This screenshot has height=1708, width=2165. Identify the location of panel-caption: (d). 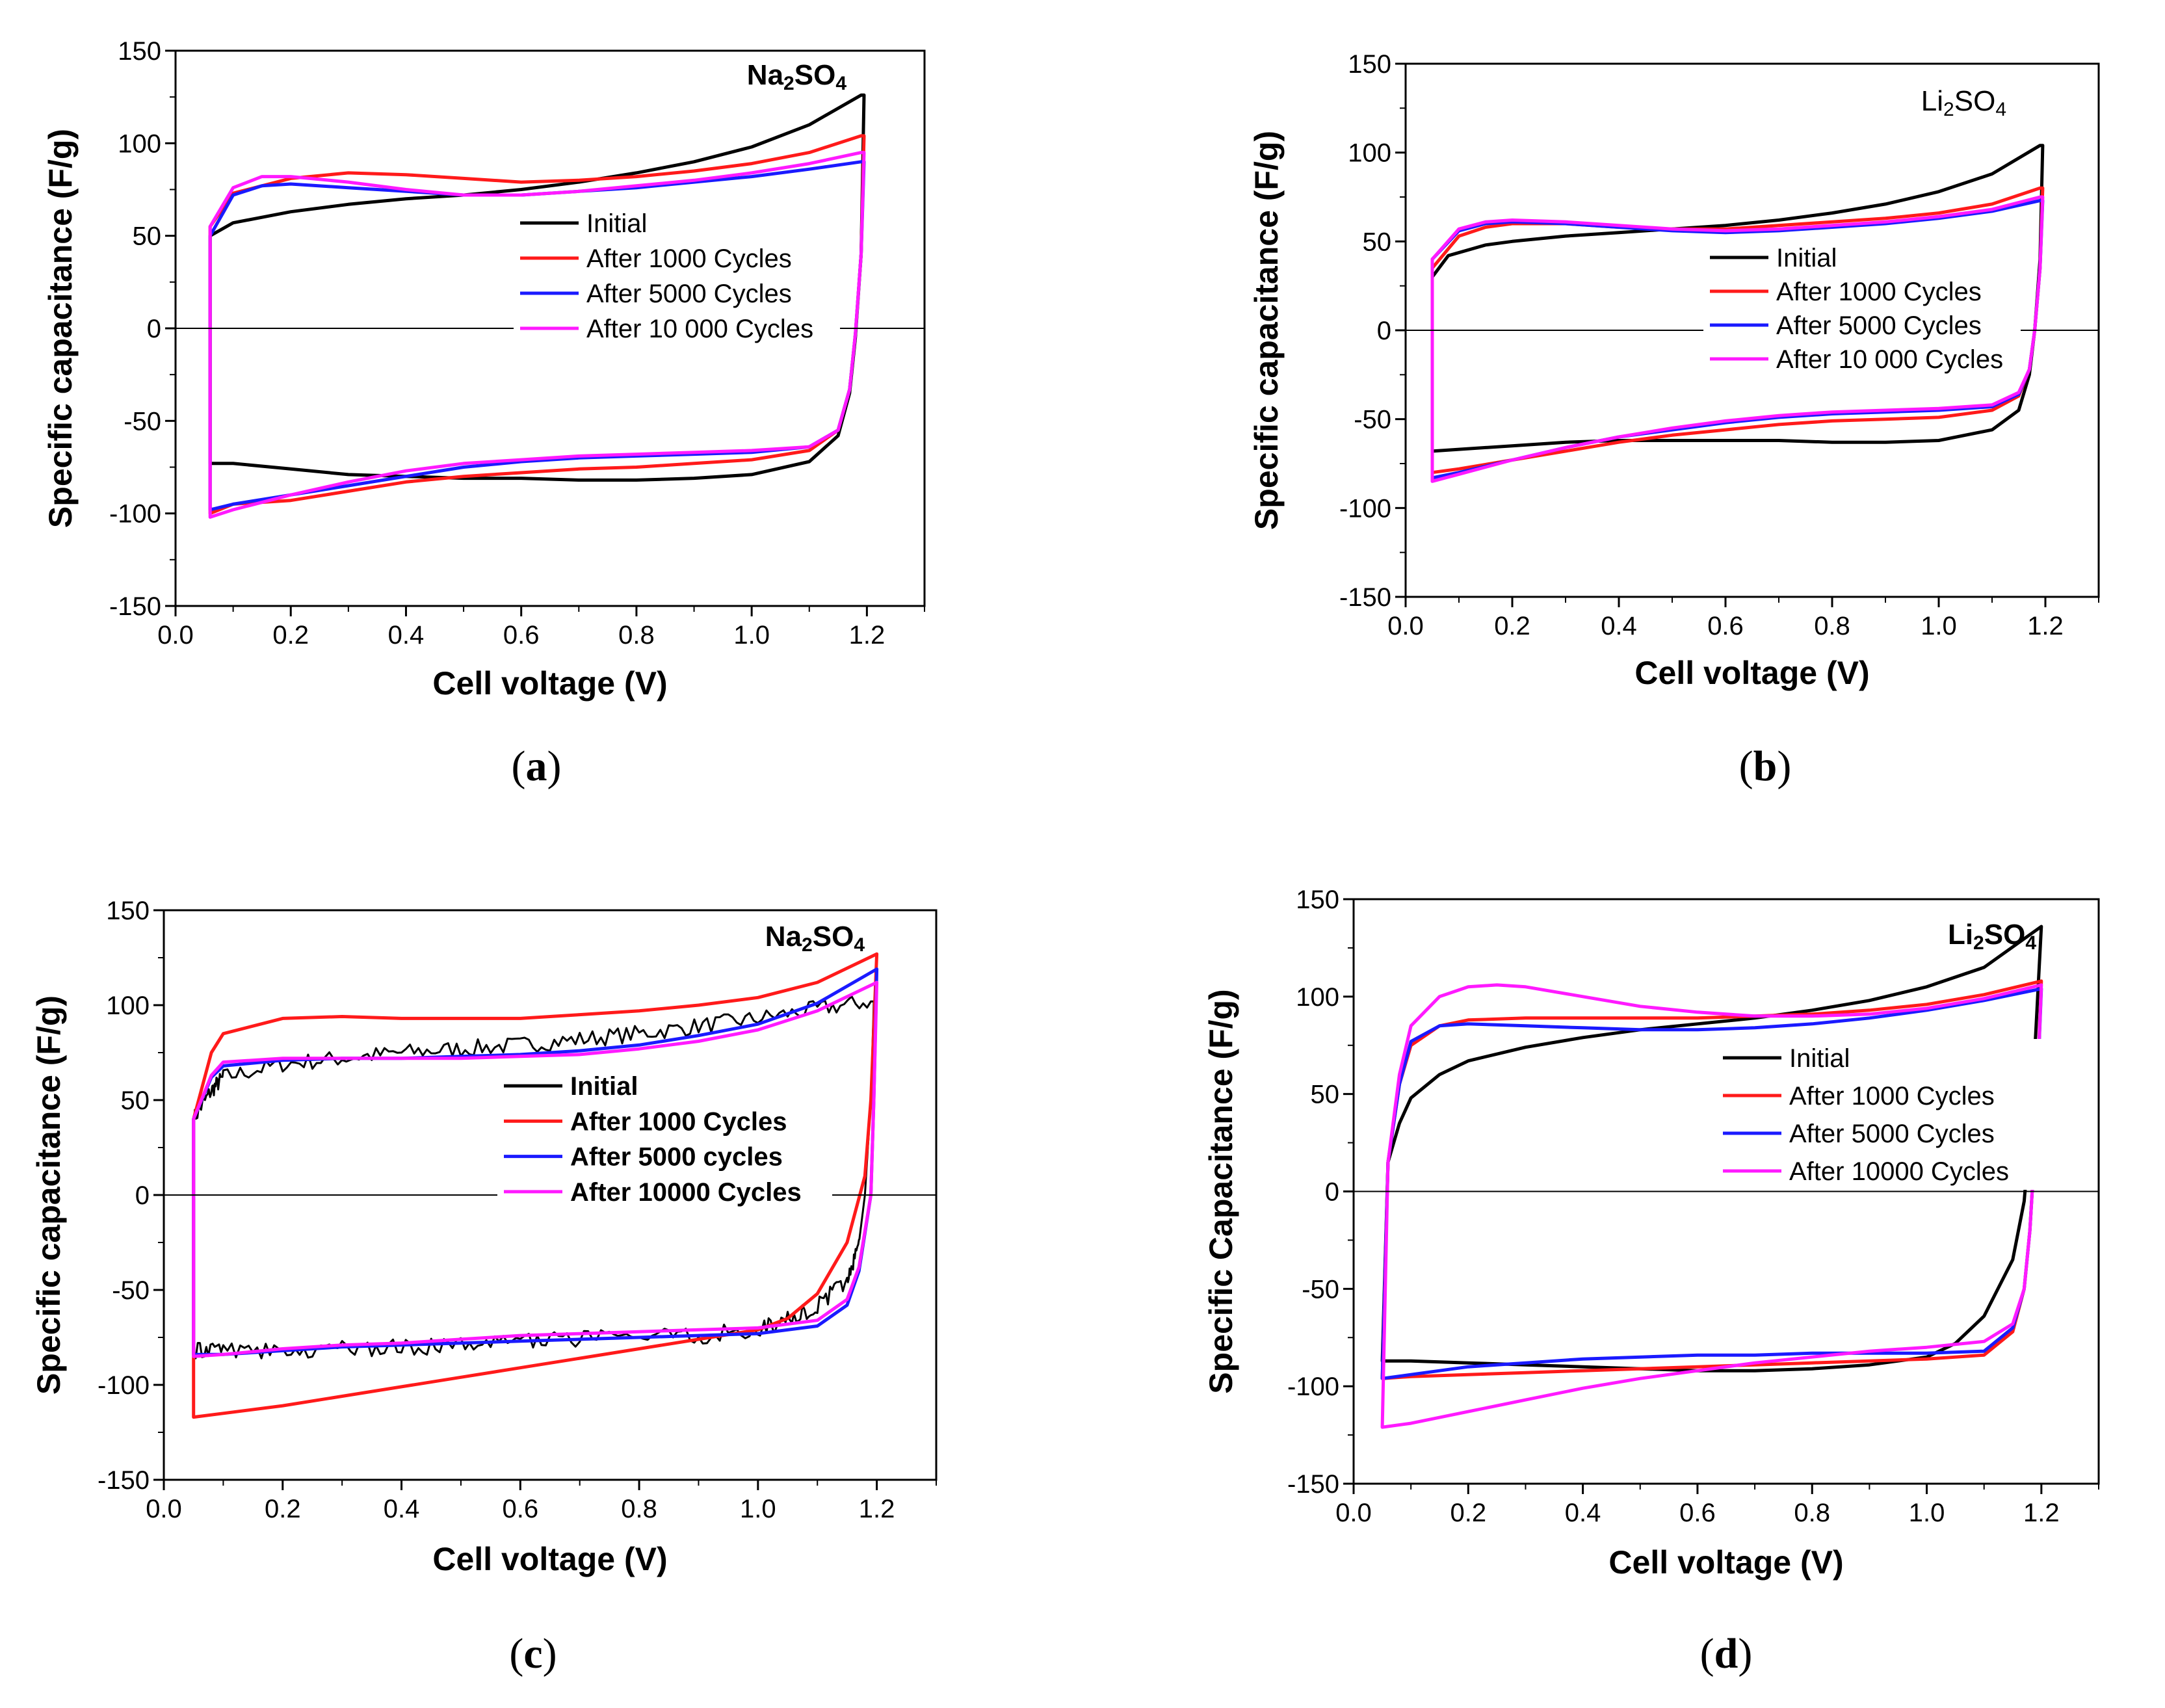
(1726, 1653).